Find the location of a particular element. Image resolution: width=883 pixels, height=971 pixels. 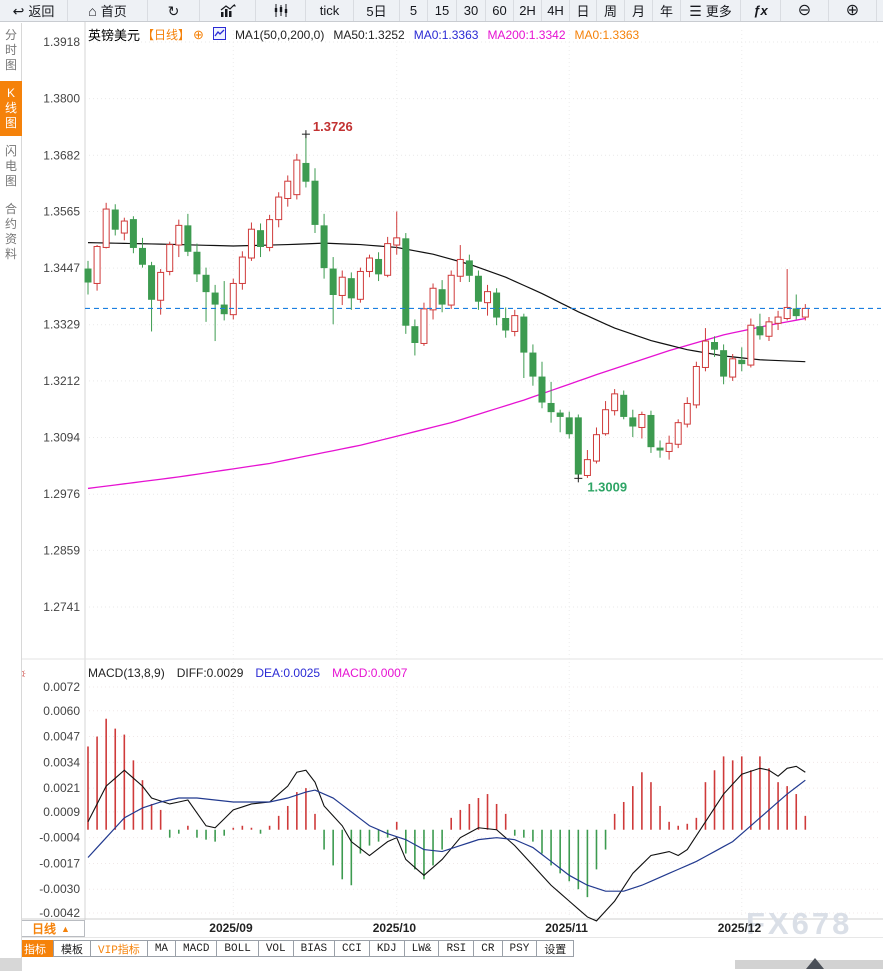

toolbar-period-week: 周 is located at coordinates (611, 10).